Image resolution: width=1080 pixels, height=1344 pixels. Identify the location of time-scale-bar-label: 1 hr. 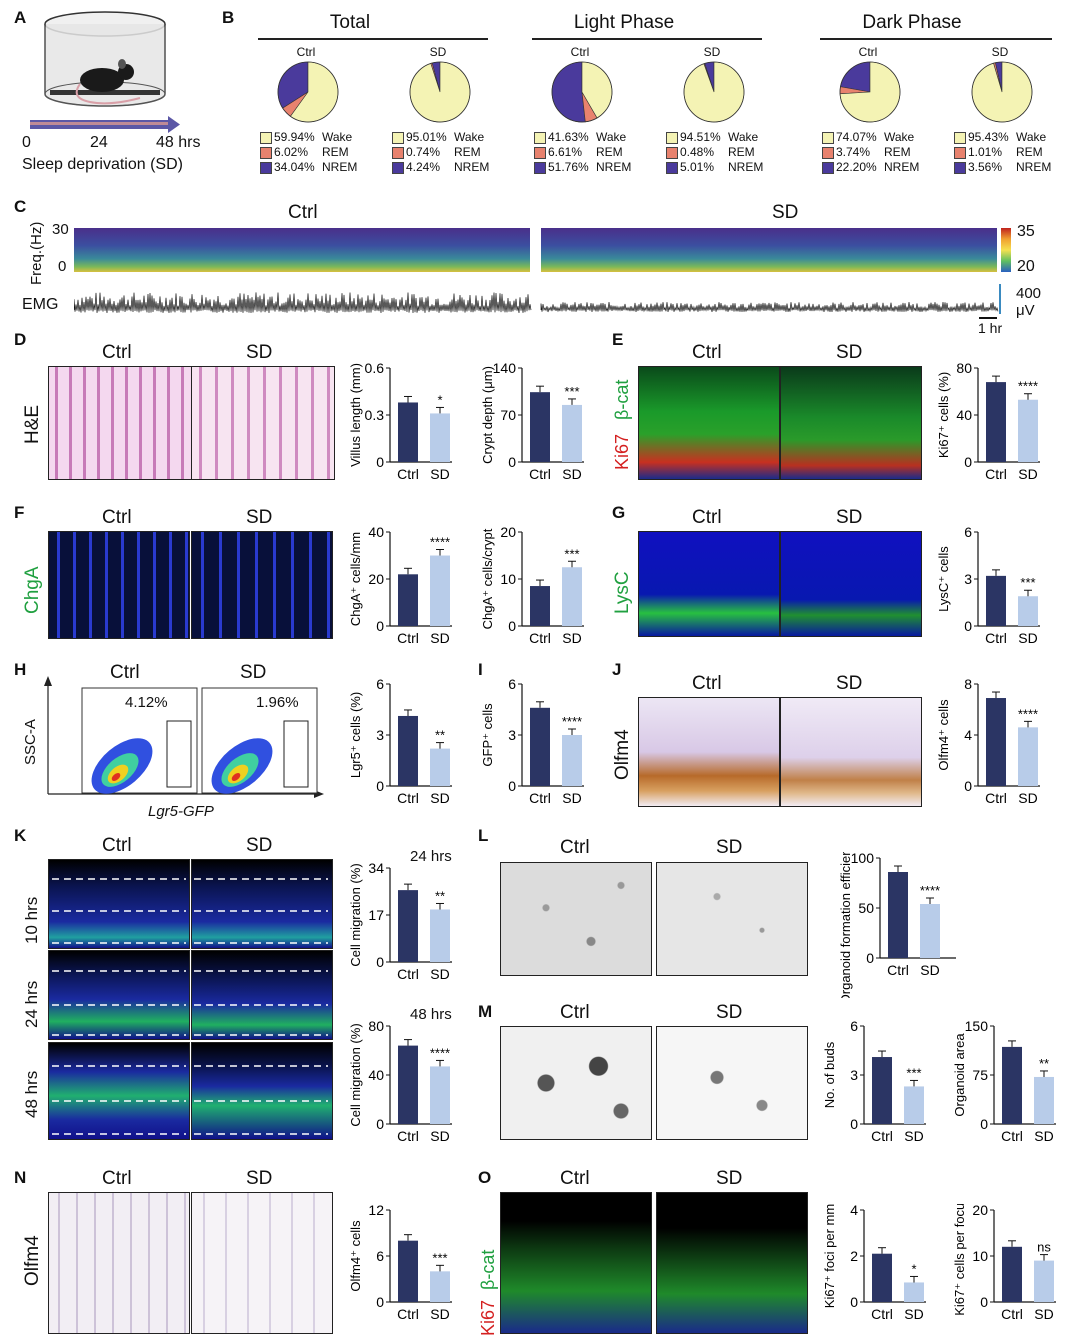
(990, 328).